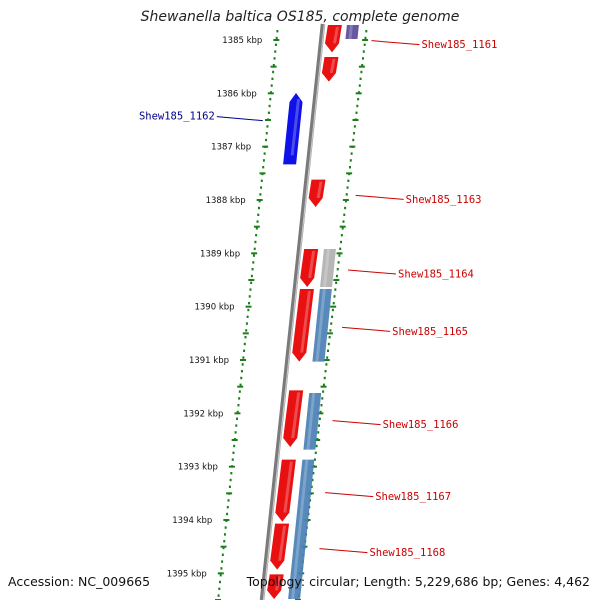 This screenshot has width=600, height=600. What do you see at coordinates (192, 521) in the screenshot?
I see `kbp-label: 1394 kbp` at bounding box center [192, 521].